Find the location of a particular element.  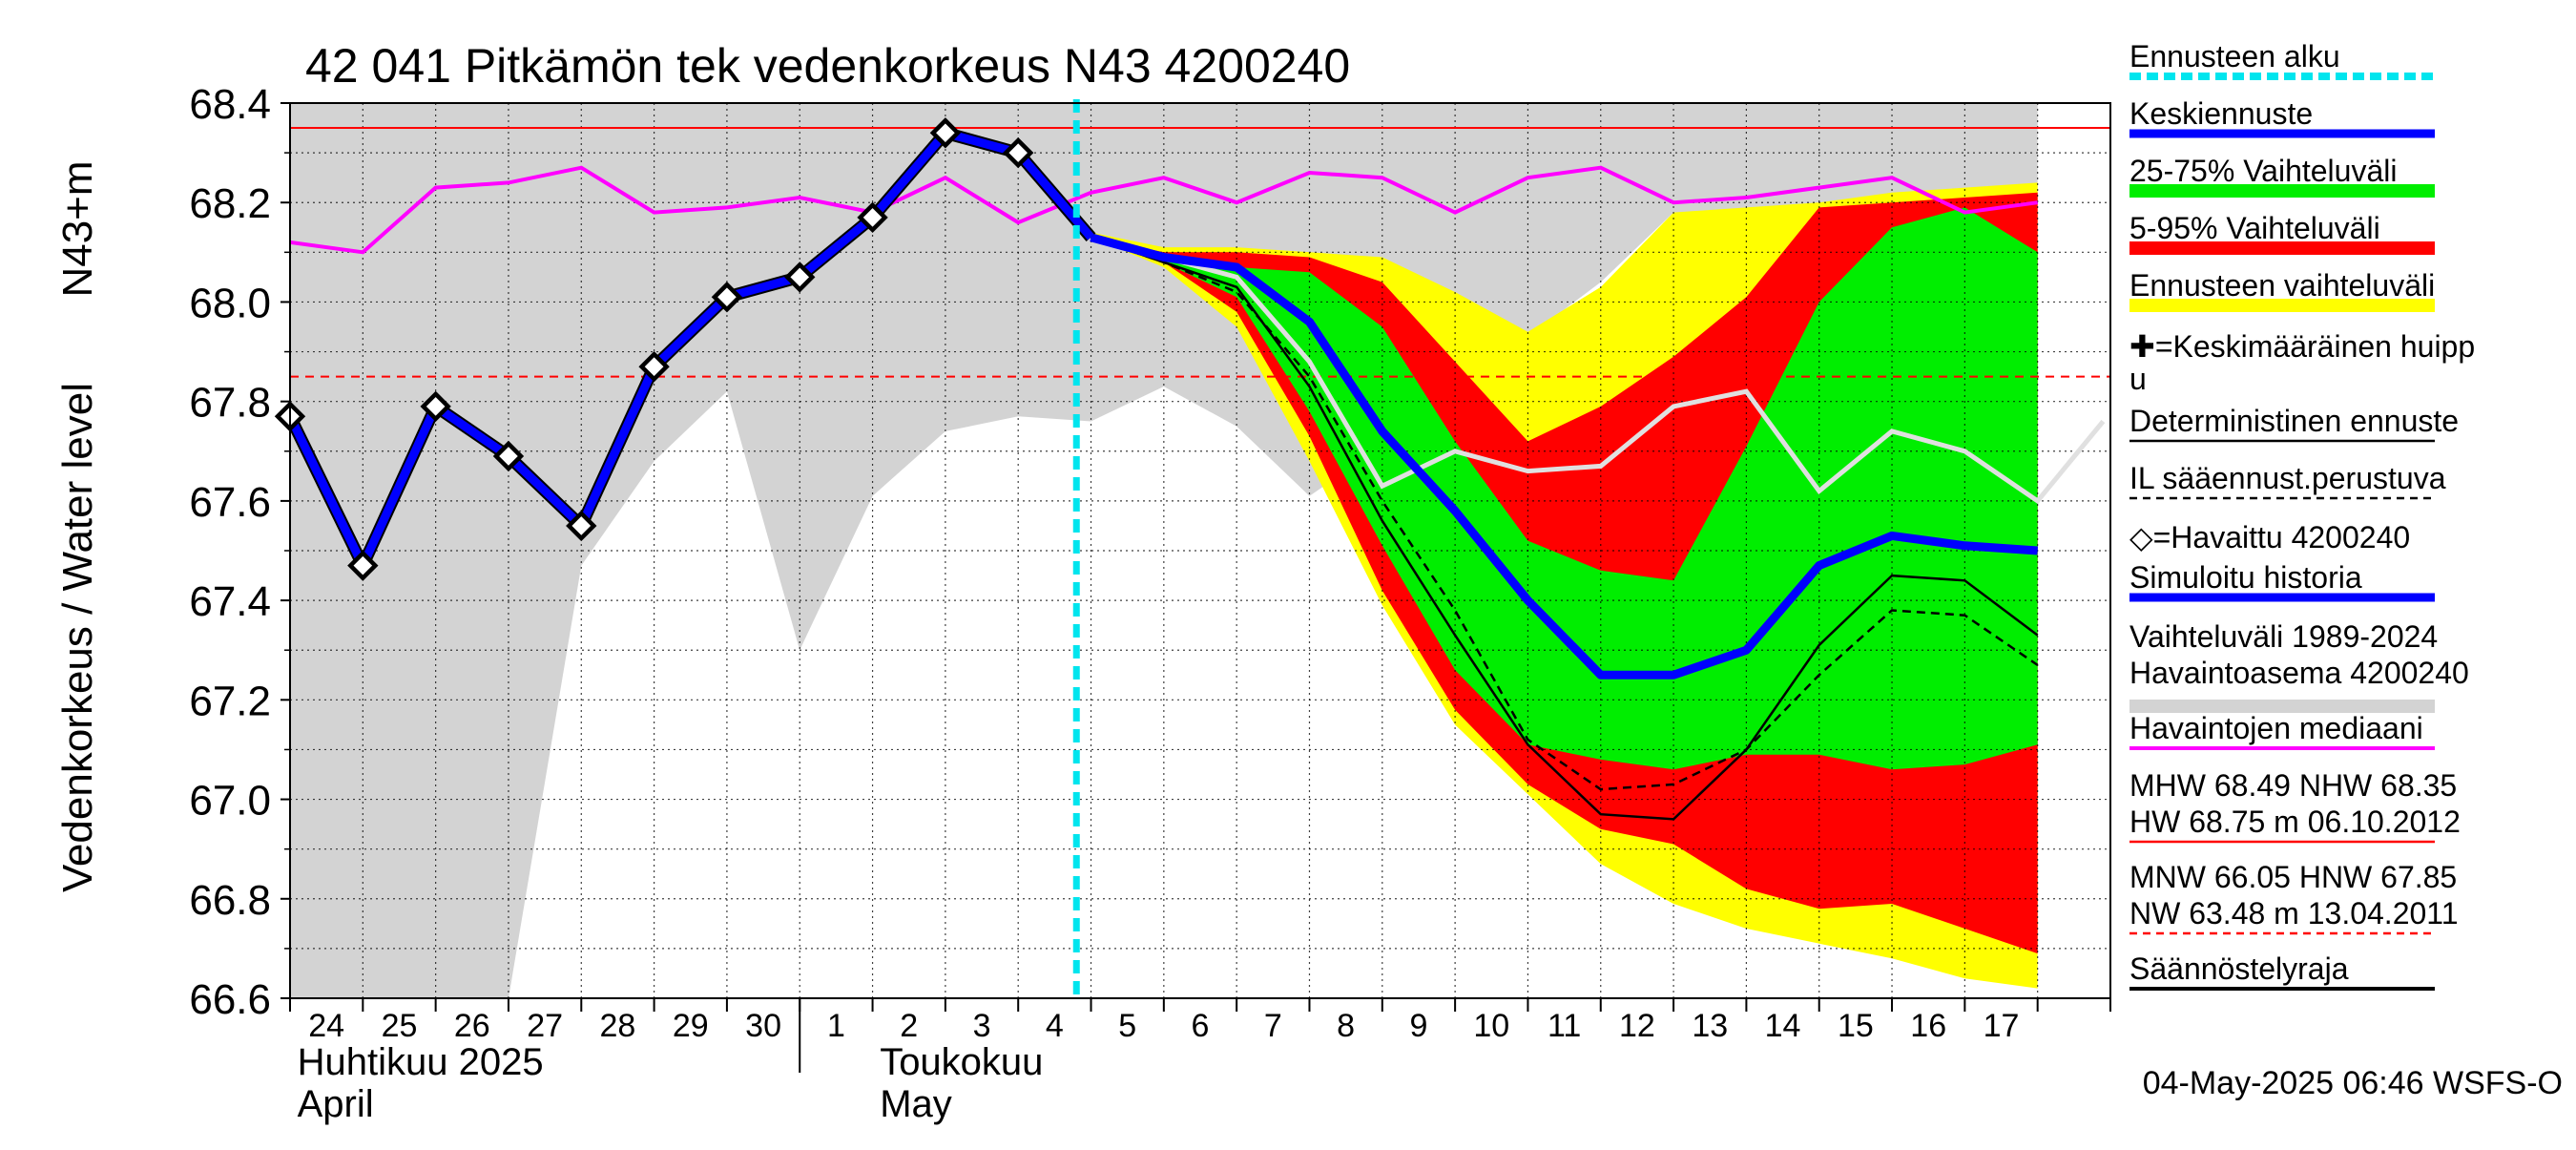

y-tick-label: 67.8 is located at coordinates (230, 403).